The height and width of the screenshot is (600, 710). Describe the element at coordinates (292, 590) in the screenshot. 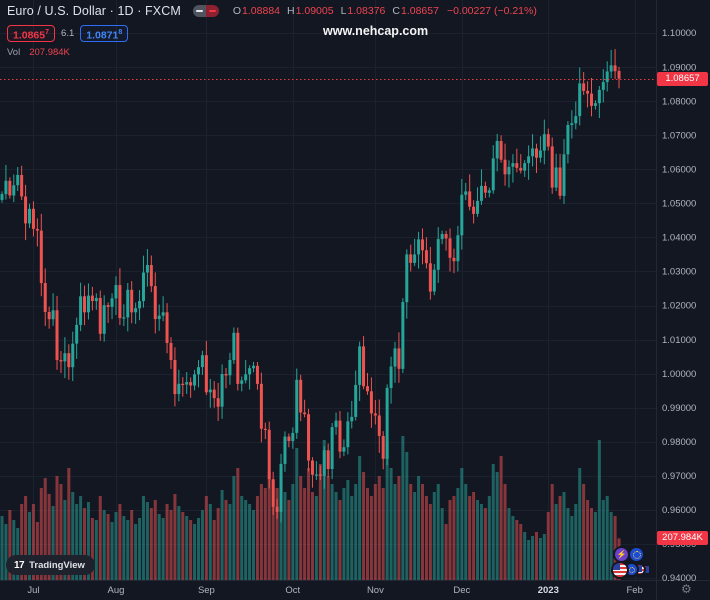

I see `time-tick-label: Oct` at that location.